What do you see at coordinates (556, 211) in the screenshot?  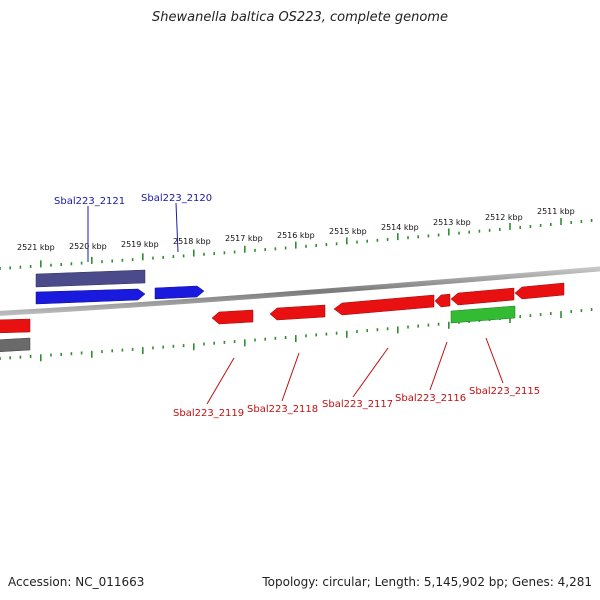 I see `tick-label-2511: 2511 kbp` at bounding box center [556, 211].